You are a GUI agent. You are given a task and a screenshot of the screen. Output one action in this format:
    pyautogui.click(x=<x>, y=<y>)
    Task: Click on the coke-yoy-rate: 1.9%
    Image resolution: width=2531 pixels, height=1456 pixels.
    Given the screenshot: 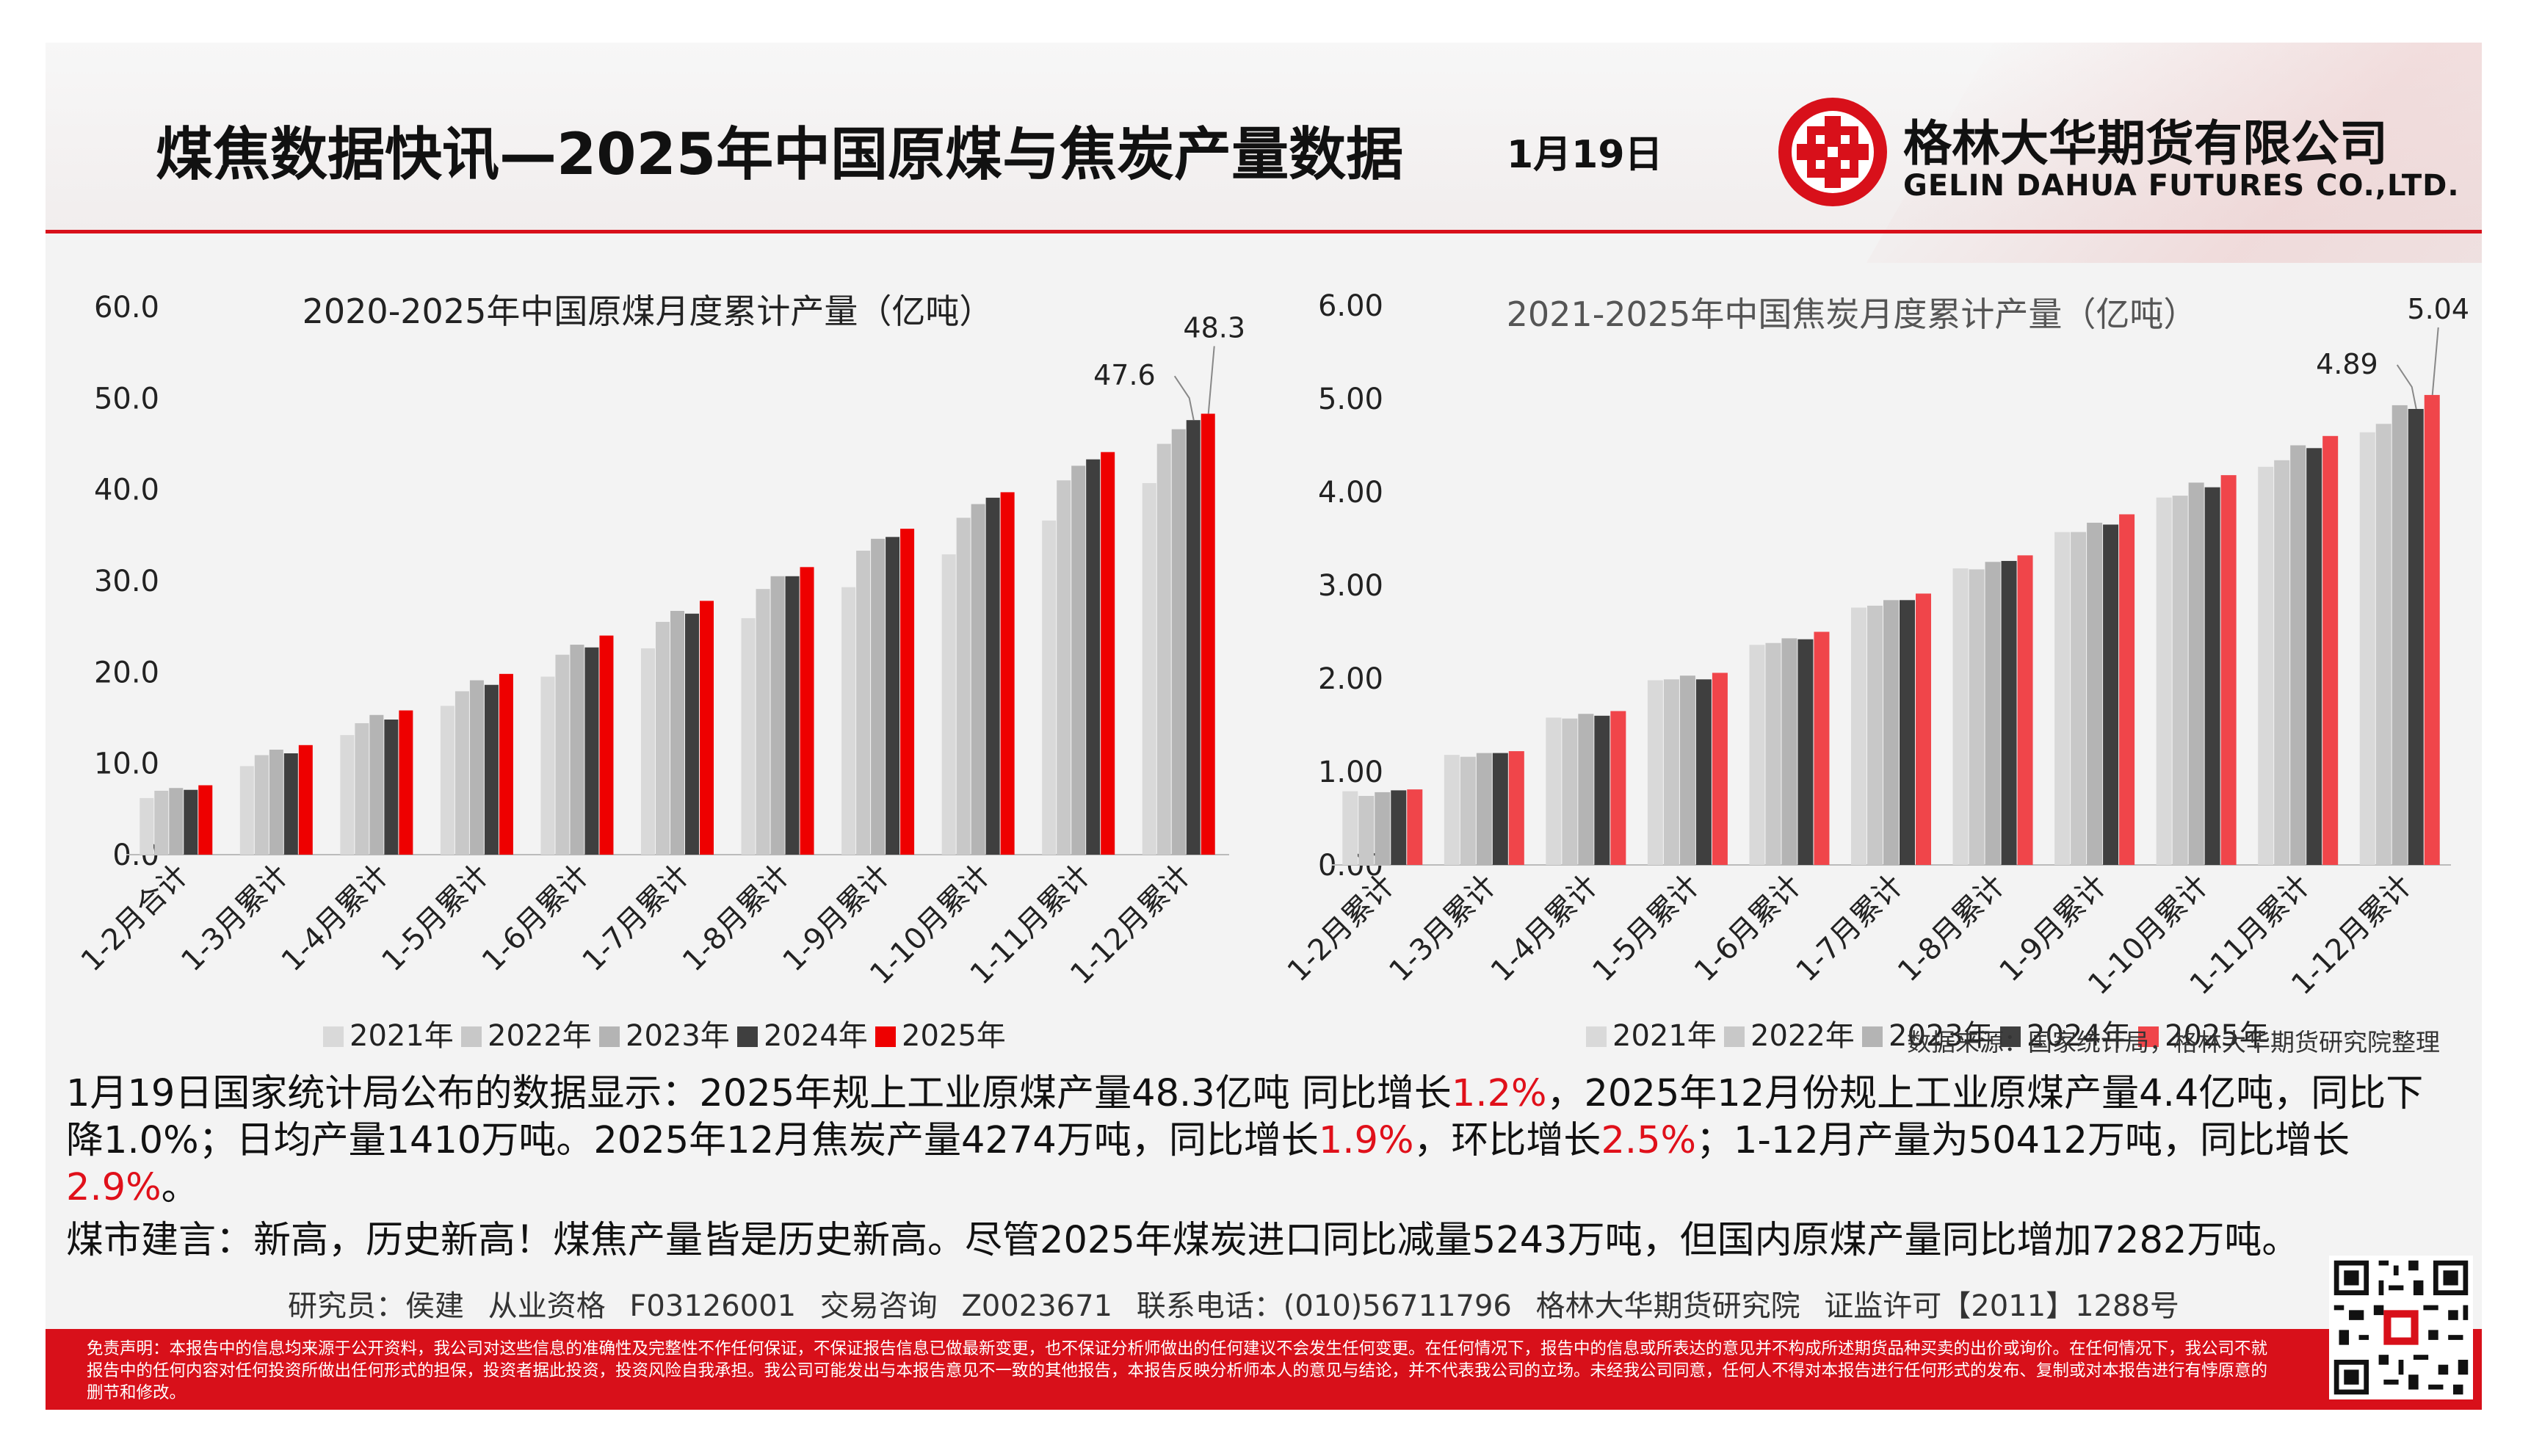 What is the action you would take?
    pyautogui.click(x=1366, y=1140)
    